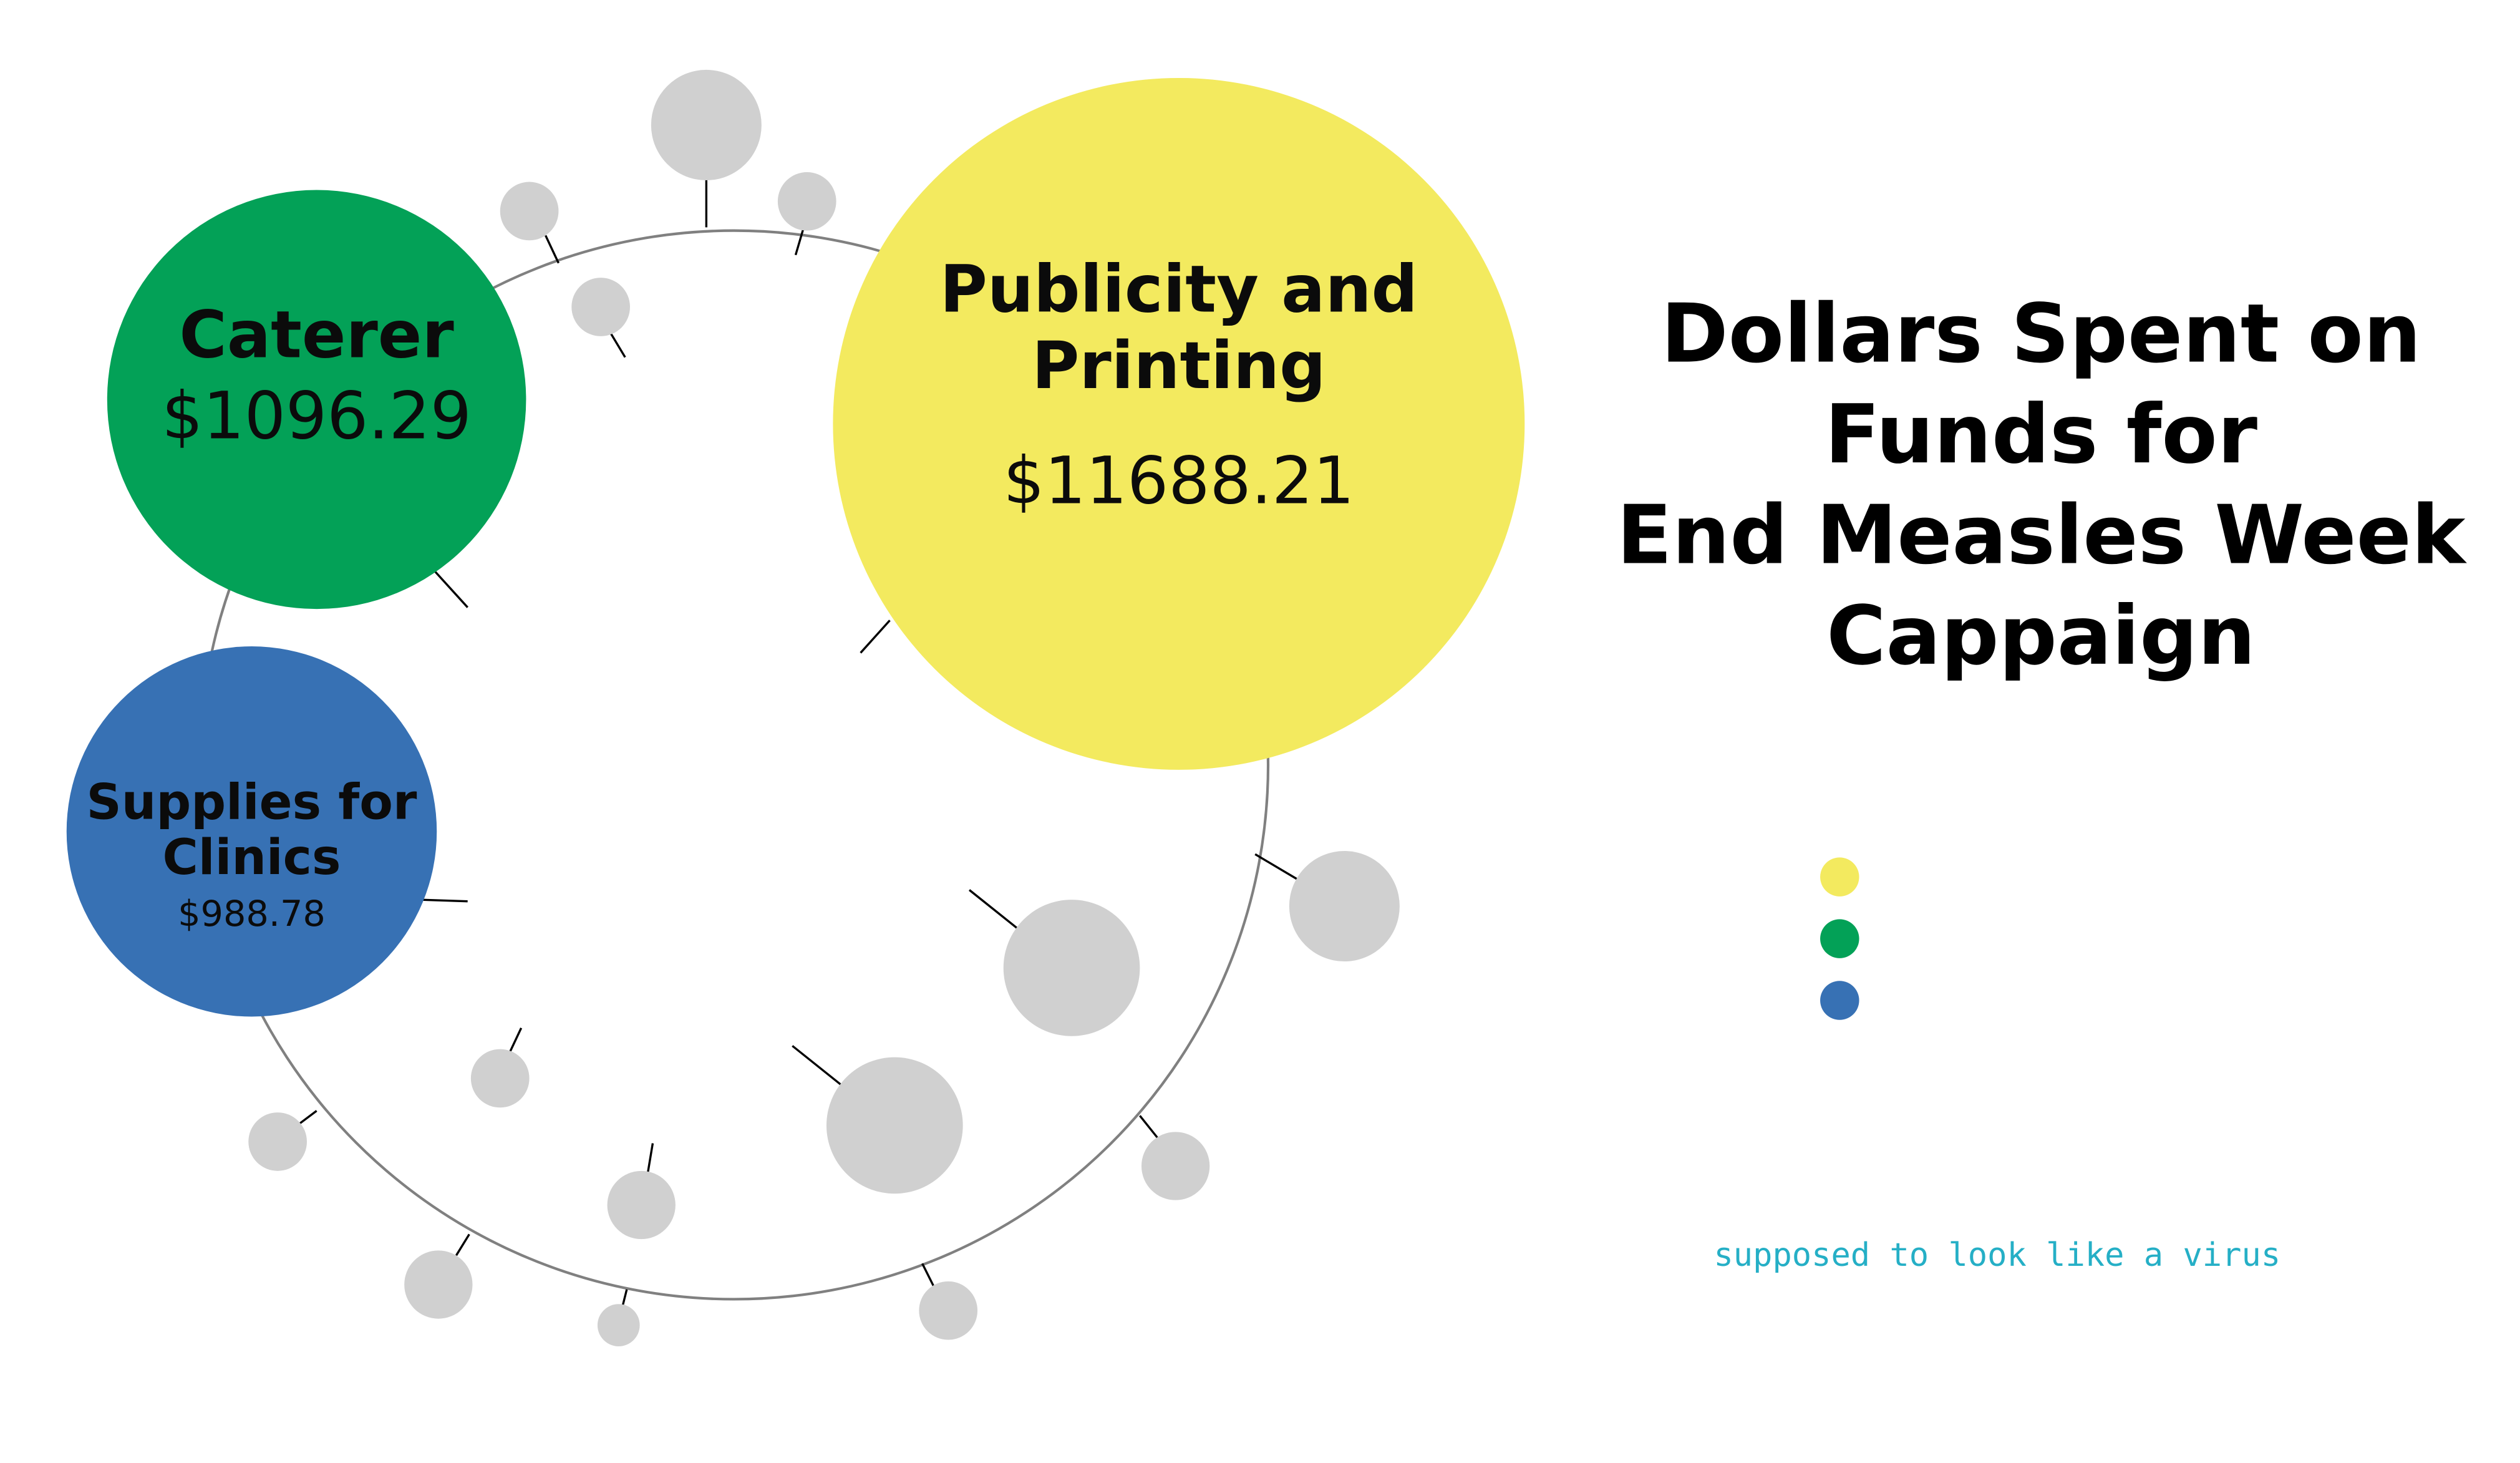  I want to click on title-line-1: Dollars Spent on, so click(2041, 333).